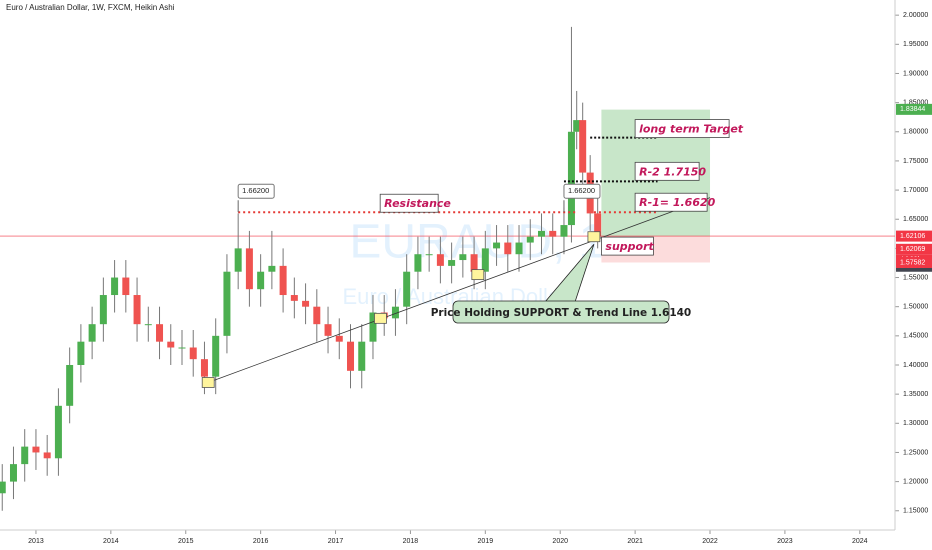  What do you see at coordinates (336, 541) in the screenshot?
I see `x-tick-label: 2017` at bounding box center [336, 541].